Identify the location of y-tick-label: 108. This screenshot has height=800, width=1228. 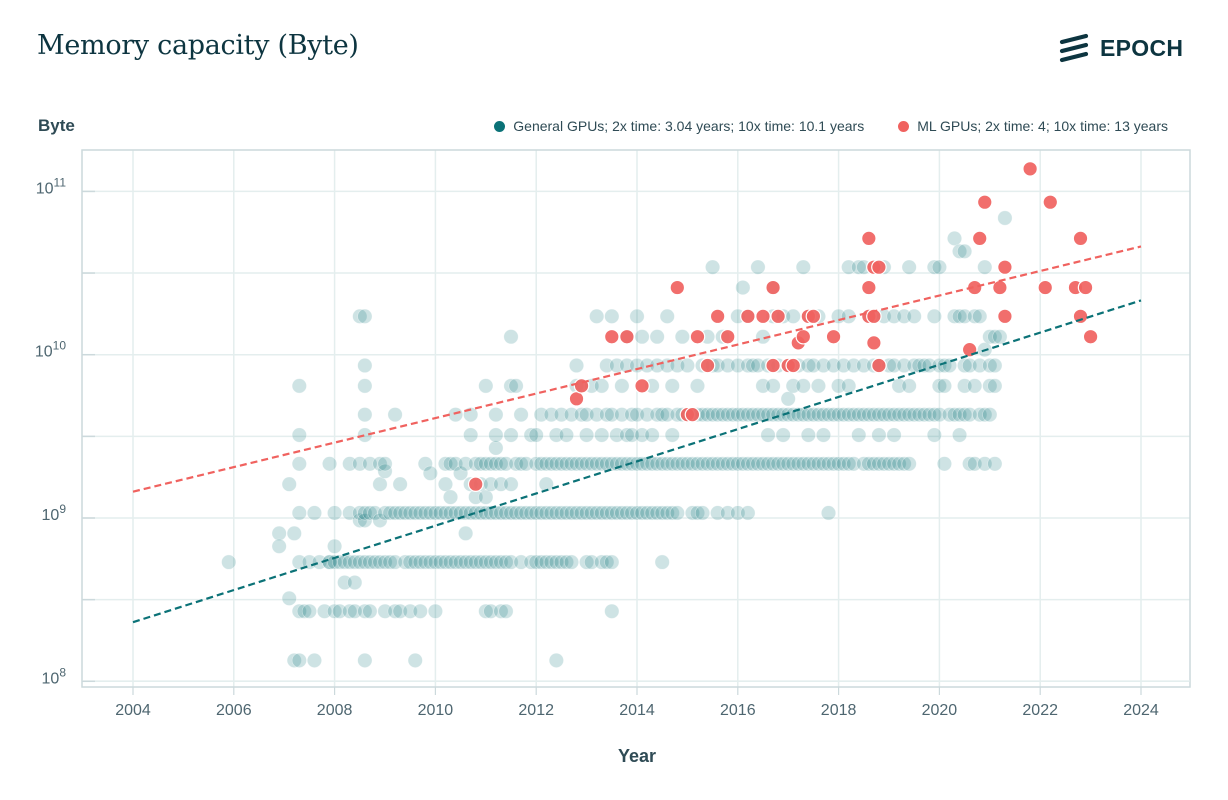
(54, 676).